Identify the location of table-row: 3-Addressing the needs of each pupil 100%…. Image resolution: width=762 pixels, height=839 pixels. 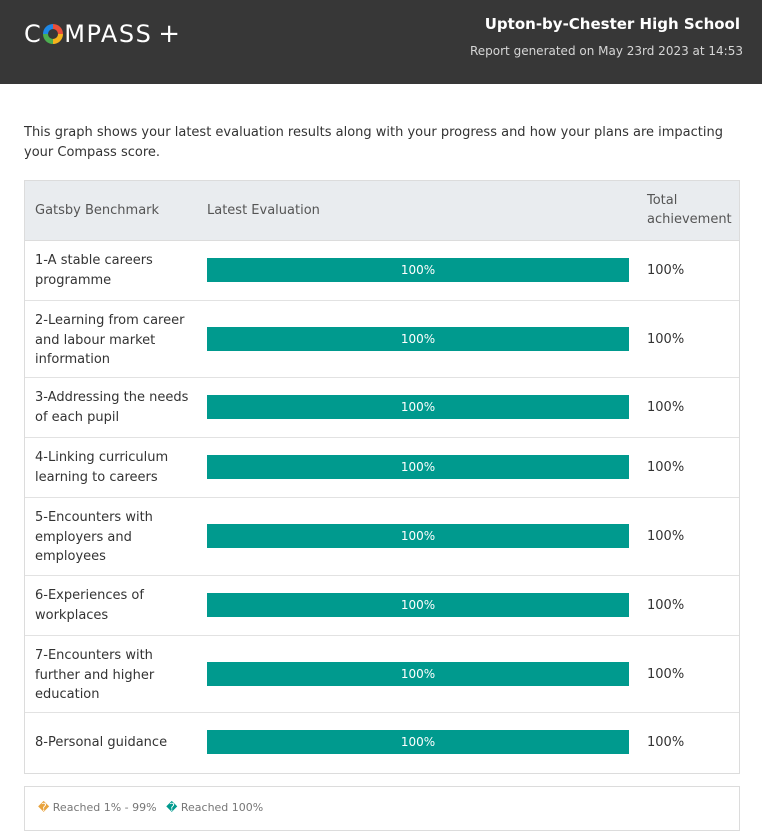
(382, 408).